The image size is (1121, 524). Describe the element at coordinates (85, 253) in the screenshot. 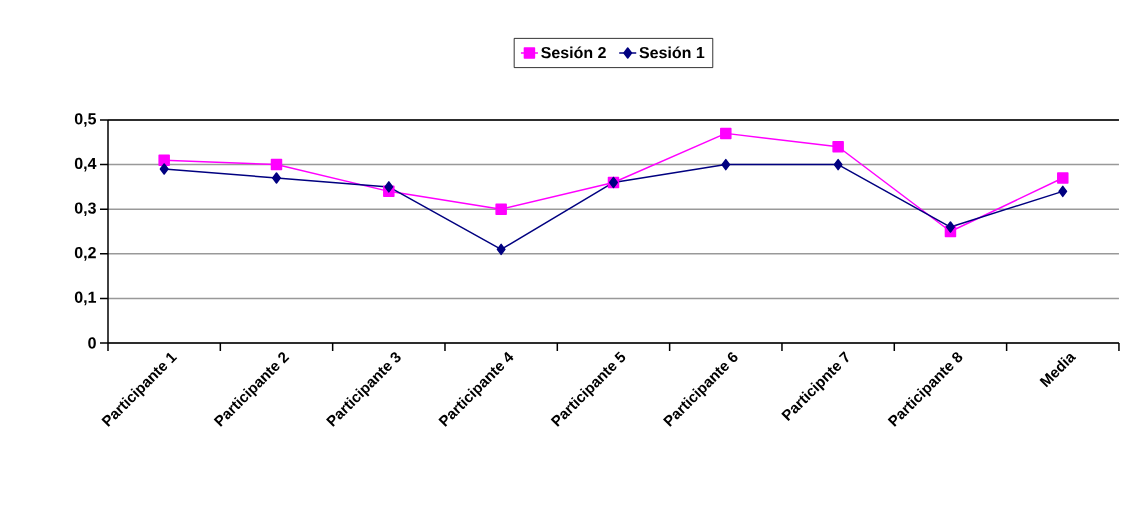

I see `y-tick-label: 0,2` at that location.